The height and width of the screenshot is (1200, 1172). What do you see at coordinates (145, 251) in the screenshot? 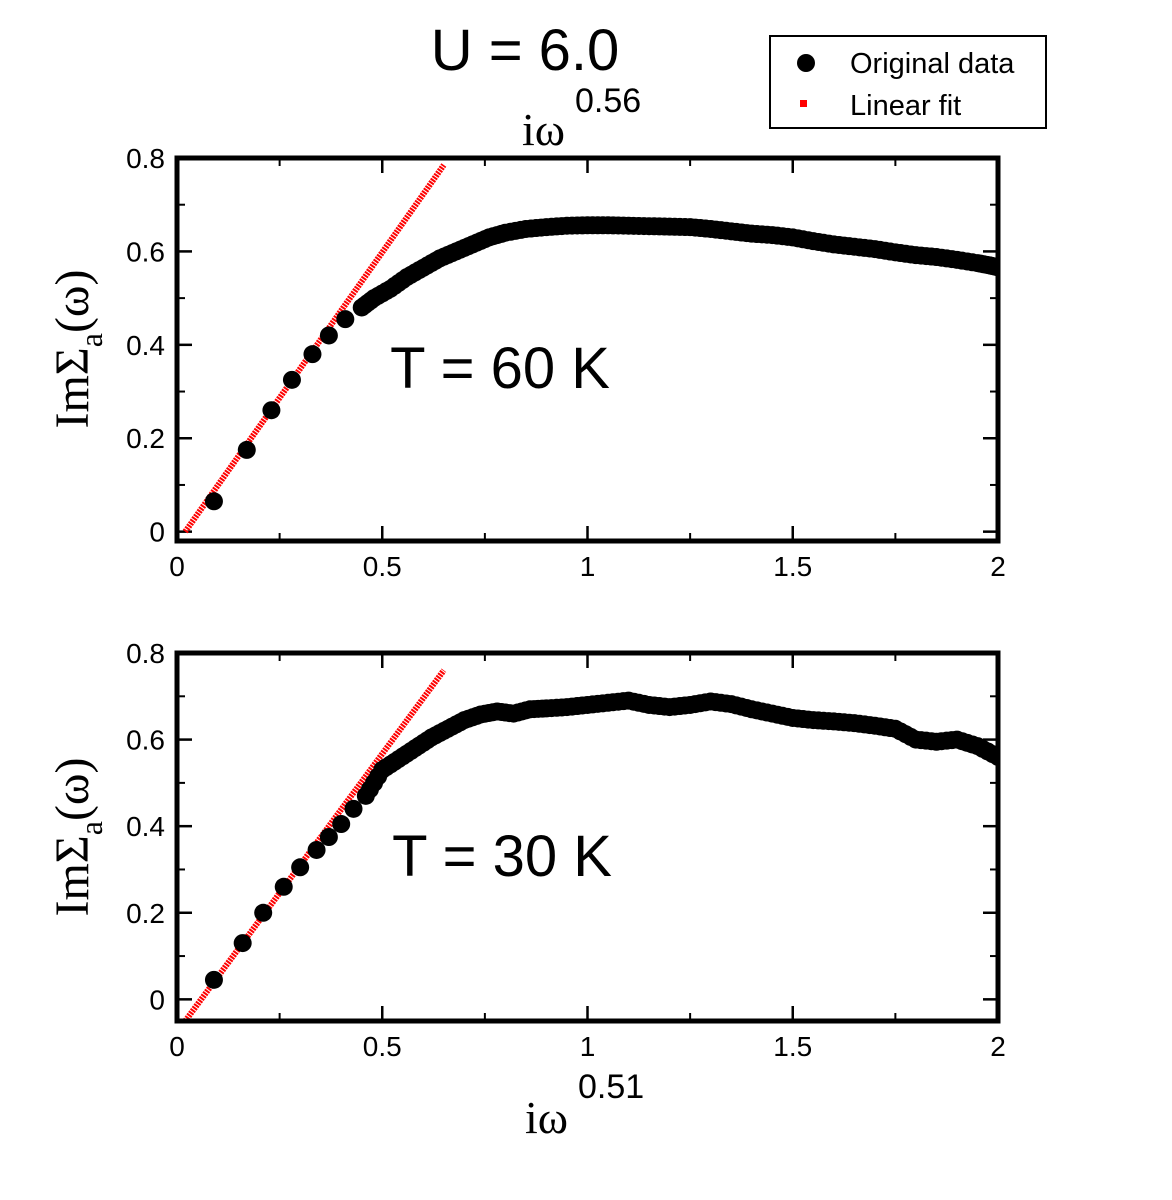
I see `y-tick-label-t60: 0.6` at bounding box center [145, 251].